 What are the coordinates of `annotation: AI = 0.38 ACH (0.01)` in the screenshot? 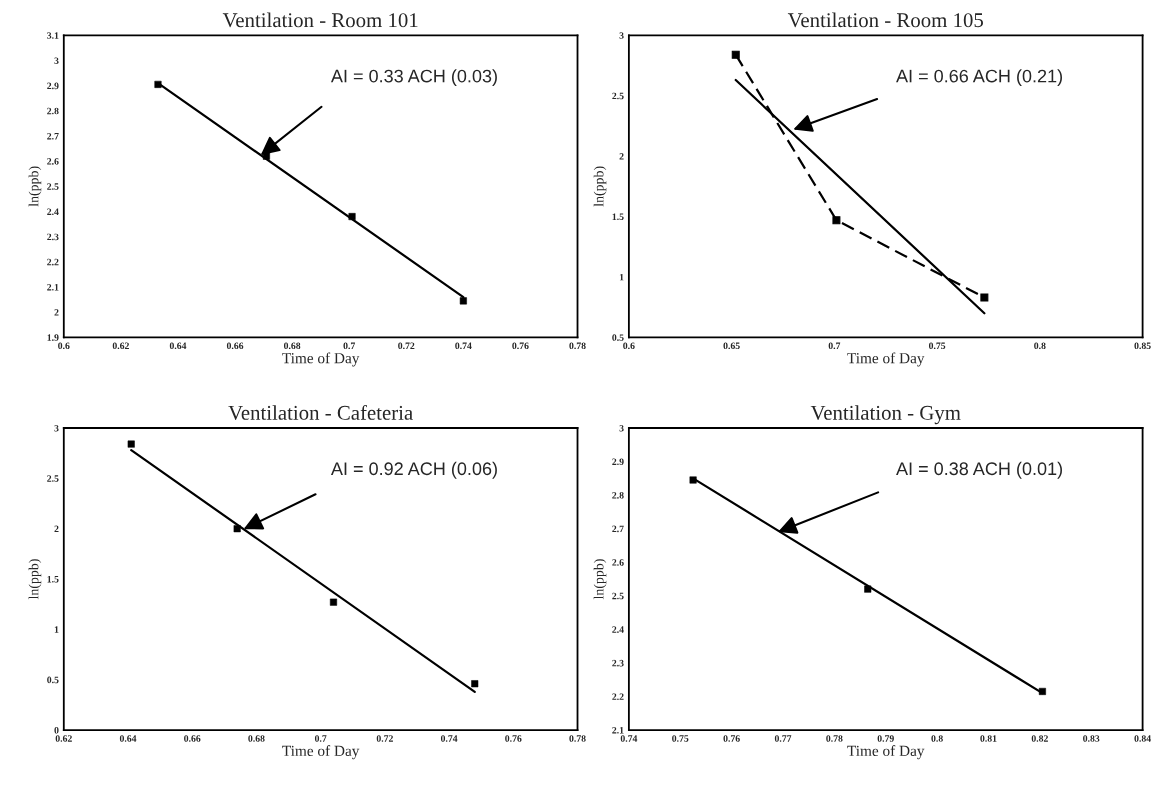 It's located at (979, 470).